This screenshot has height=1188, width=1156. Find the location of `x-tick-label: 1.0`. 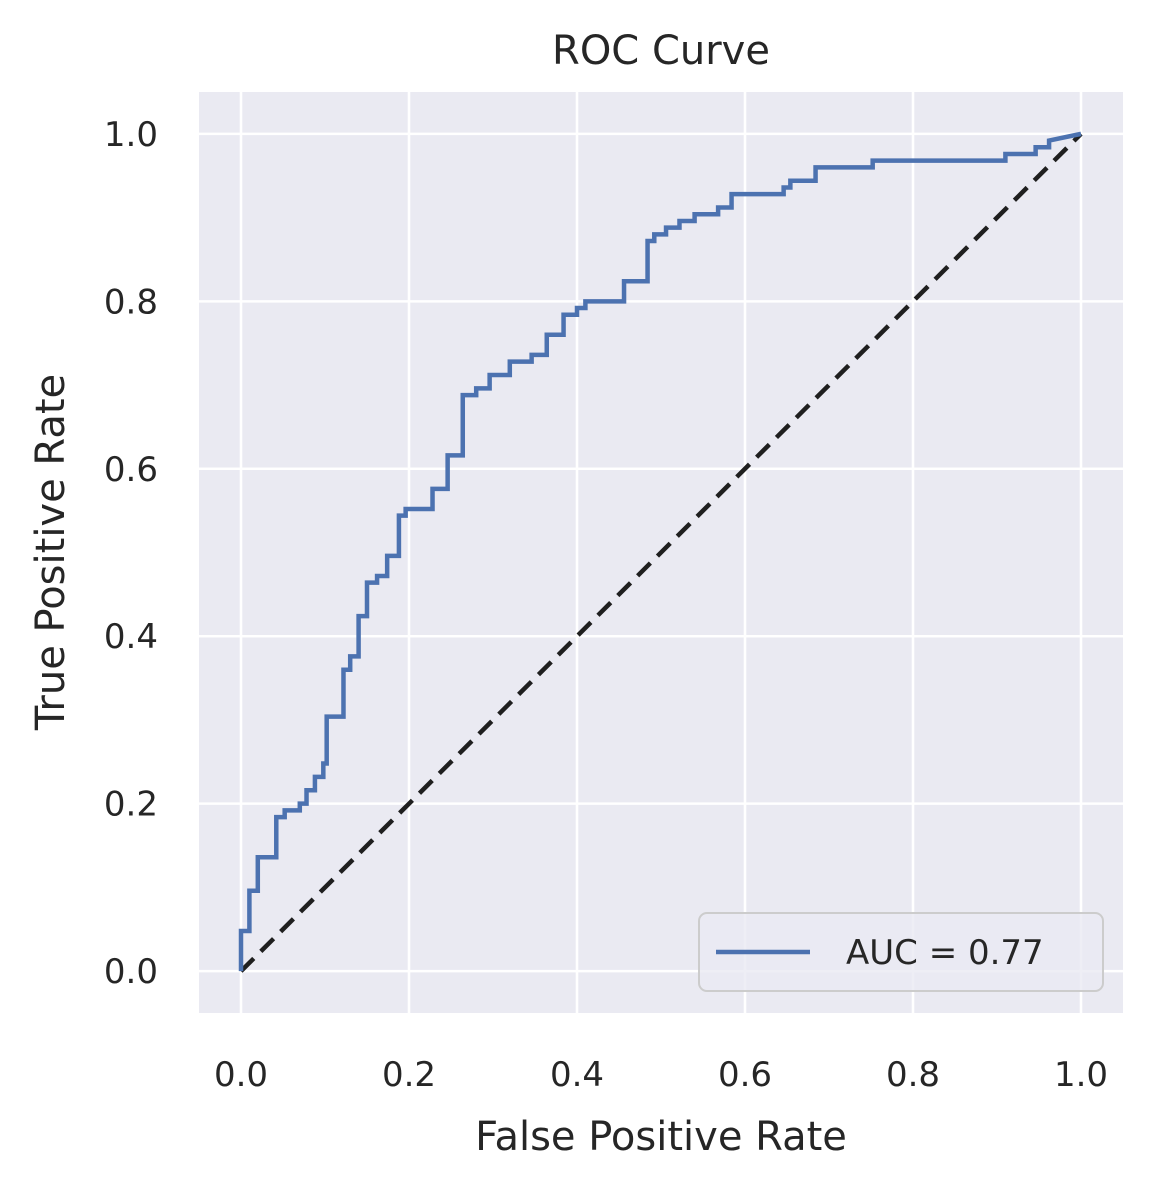

x-tick-label: 1.0 is located at coordinates (1081, 1075).